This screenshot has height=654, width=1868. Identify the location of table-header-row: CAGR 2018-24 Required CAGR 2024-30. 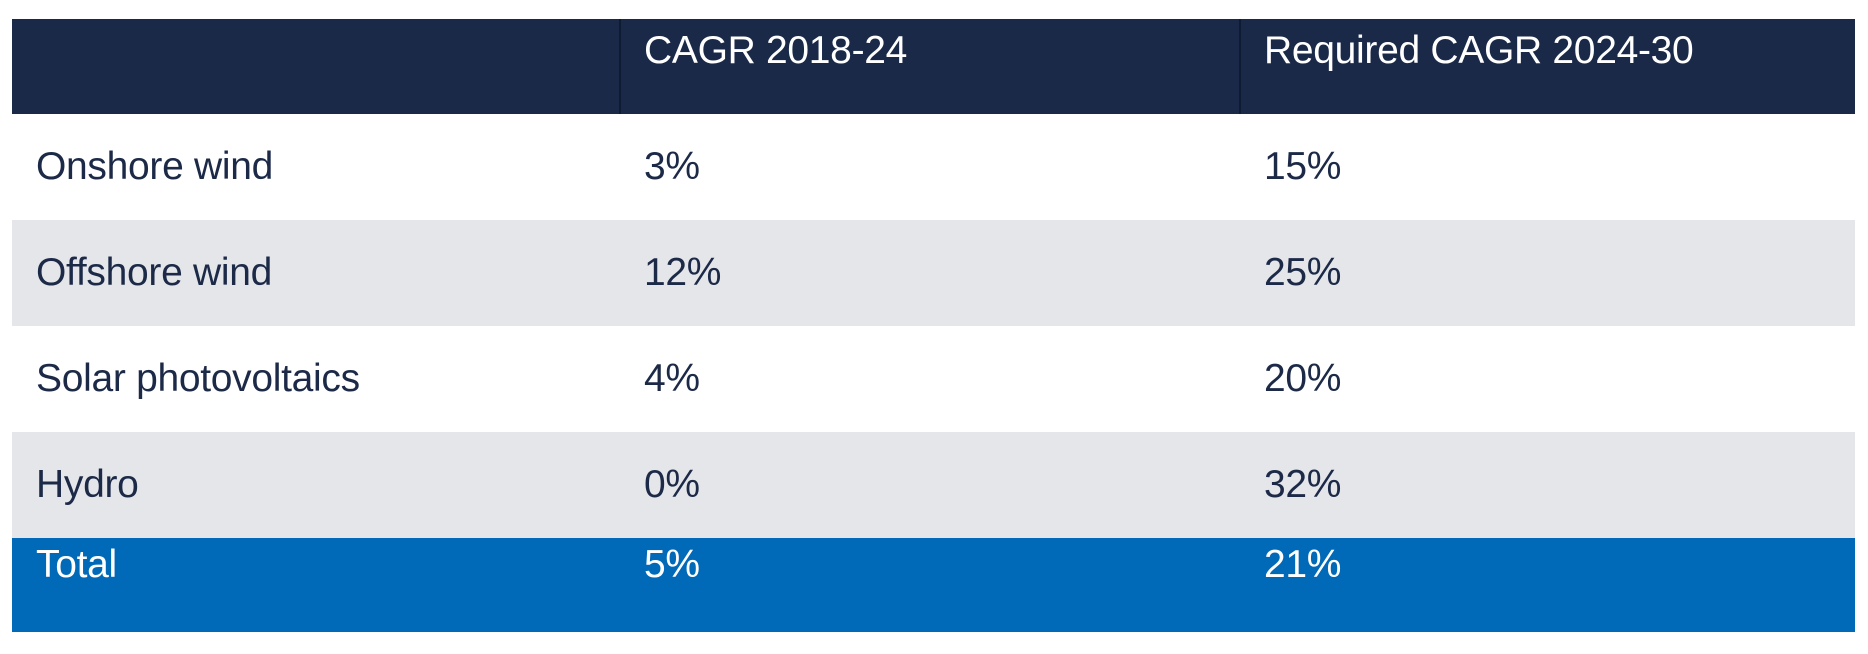
(933, 66).